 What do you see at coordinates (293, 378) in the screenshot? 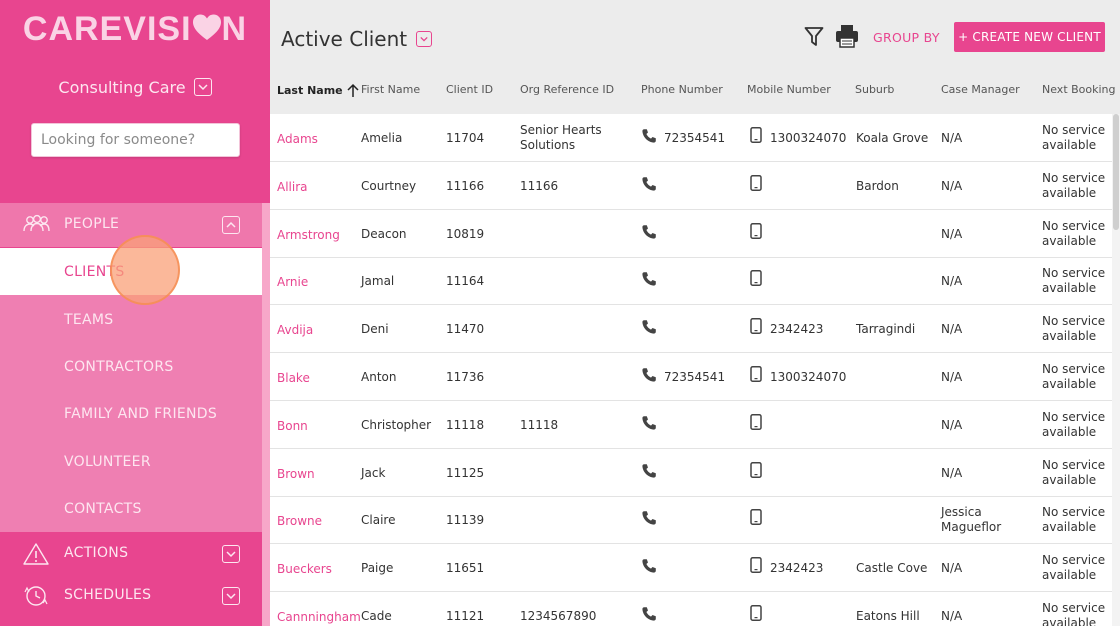
I see `cell-last-name: Blake` at bounding box center [293, 378].